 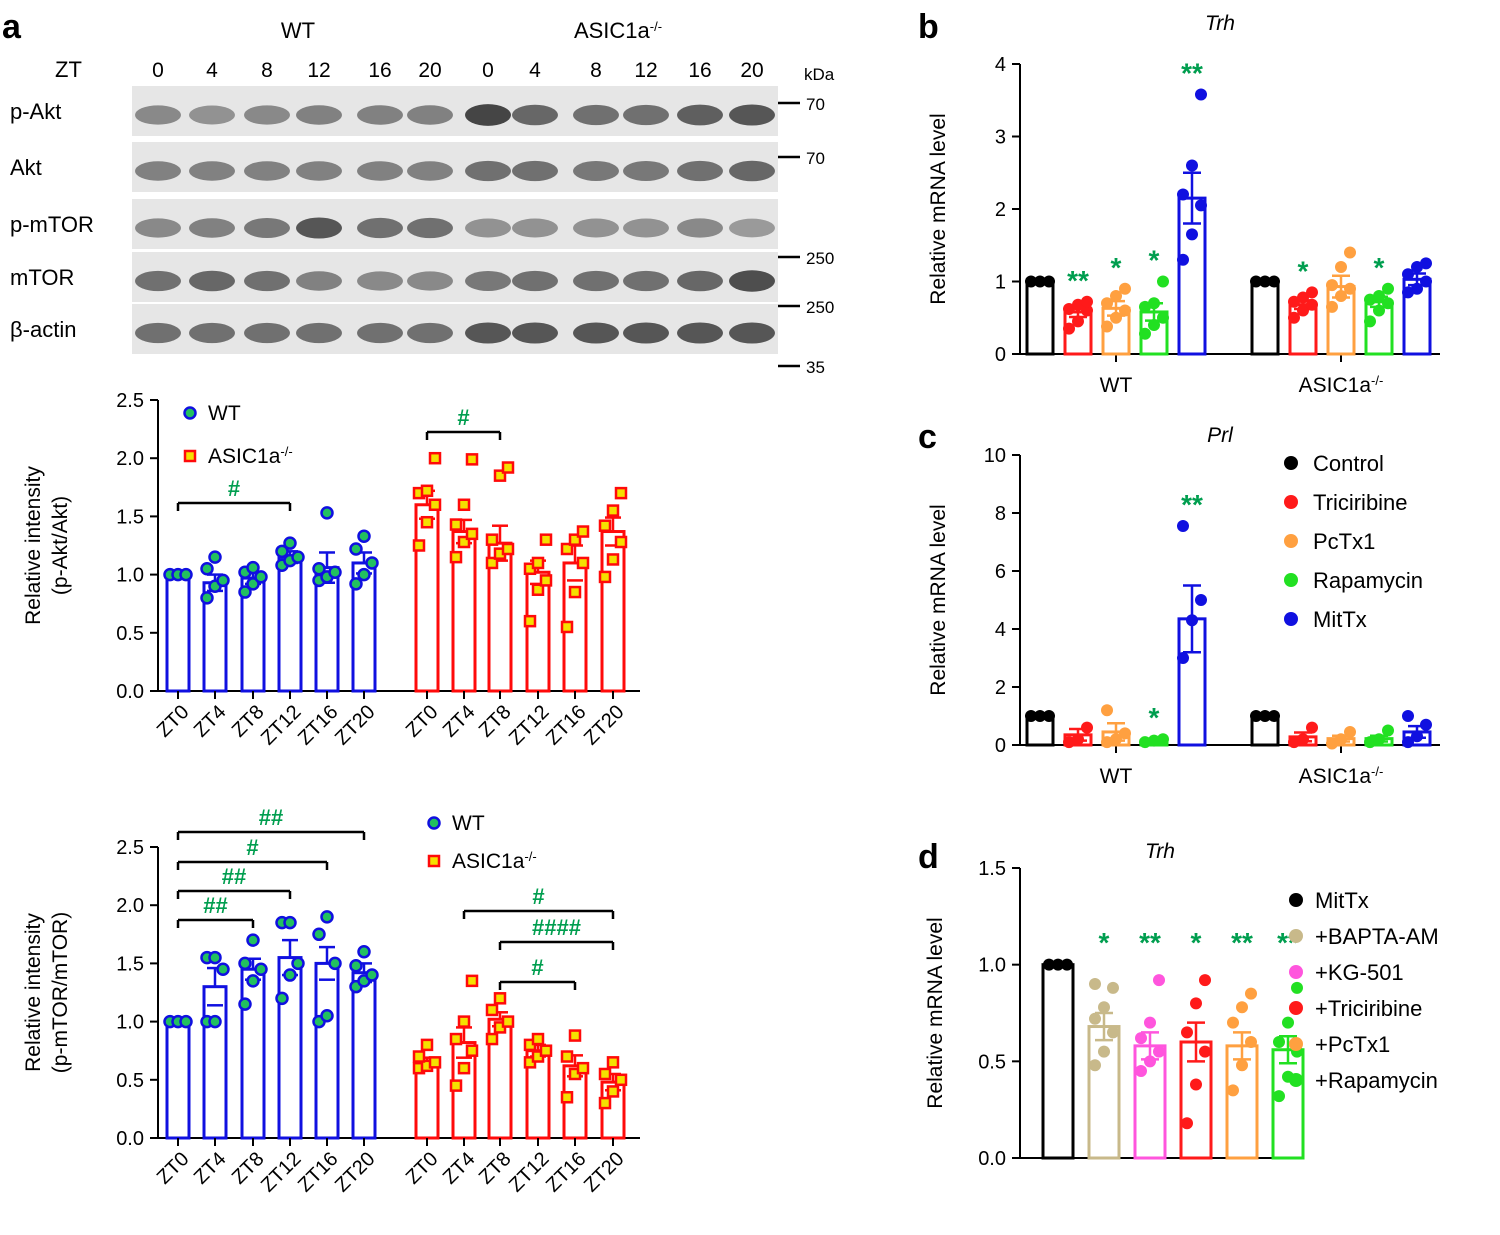 I want to click on y-tick-label: 6, so click(x=1000, y=572).